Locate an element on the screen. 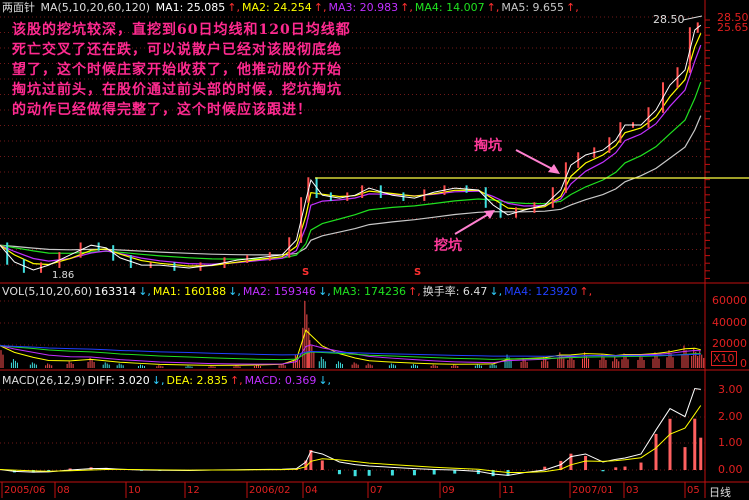  vol-axis-label: 60000 is located at coordinates (729, 300).